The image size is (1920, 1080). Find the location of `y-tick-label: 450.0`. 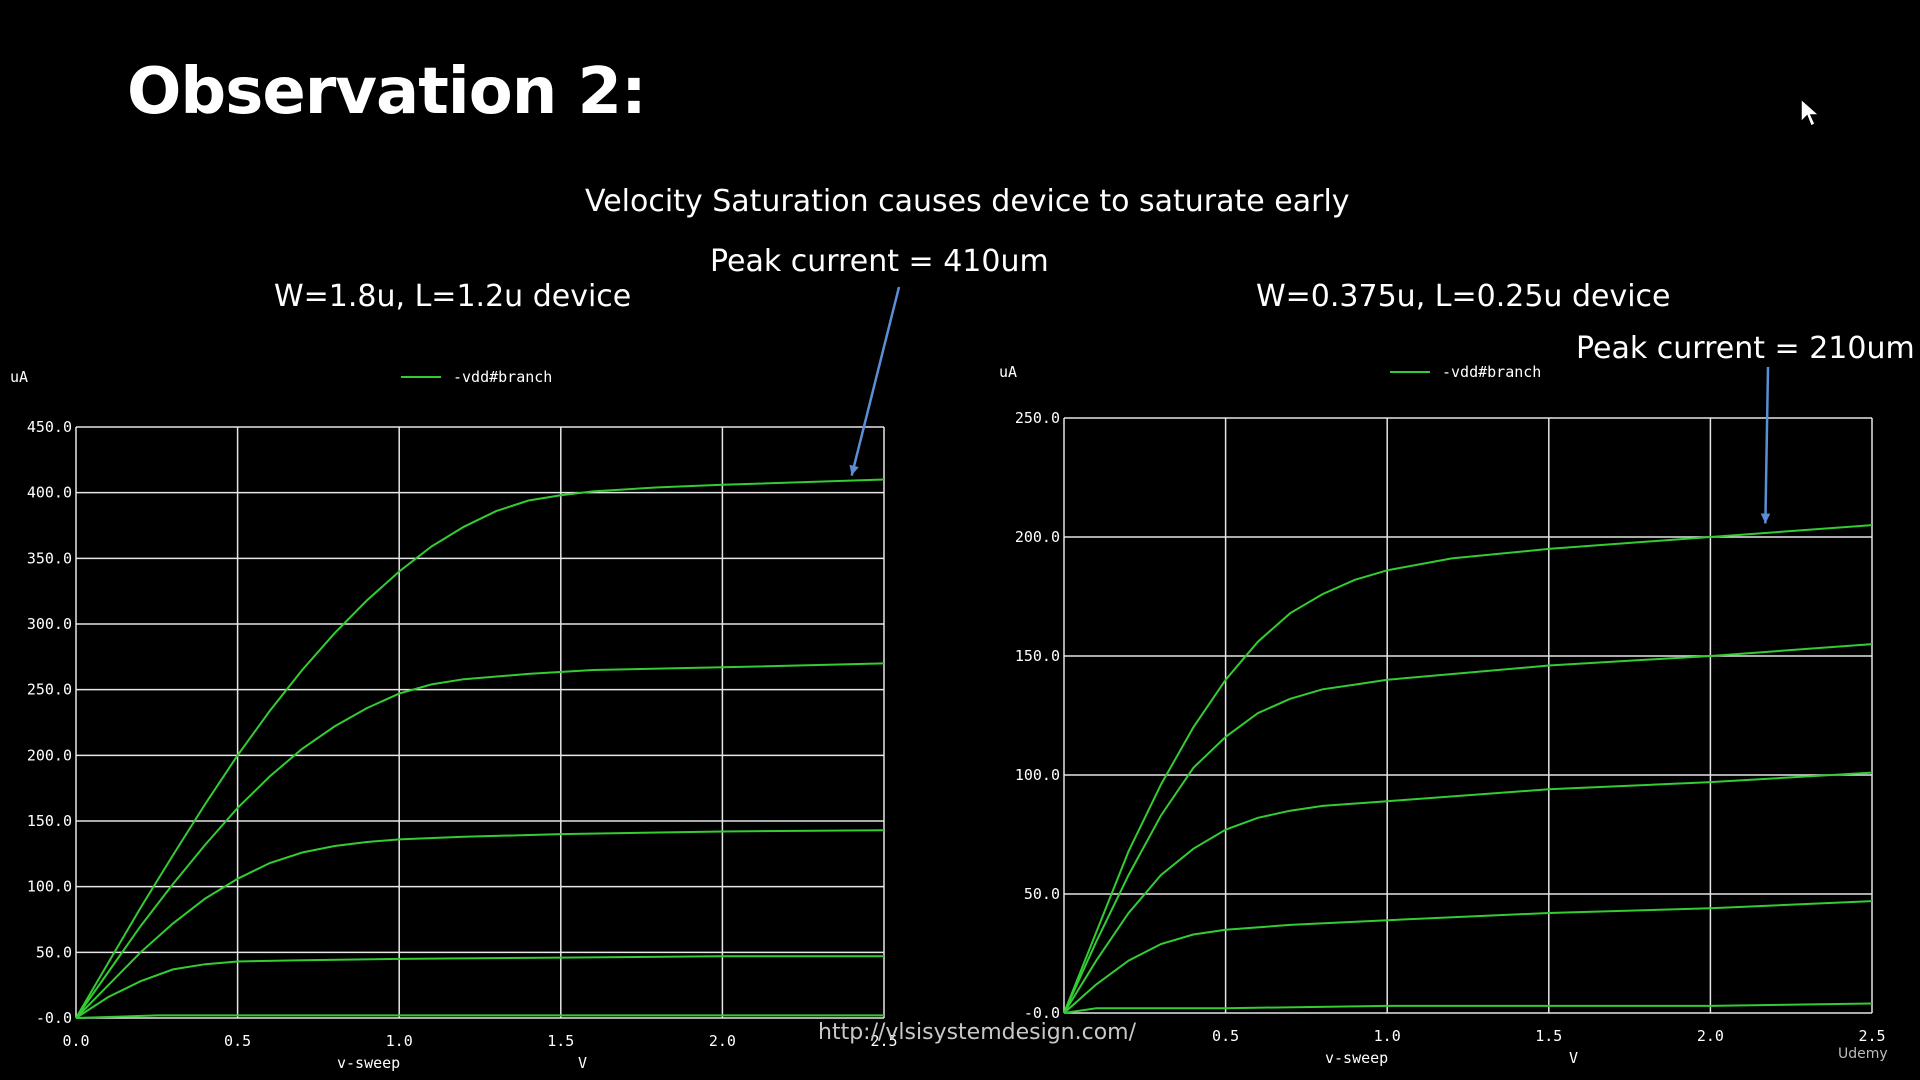

y-tick-label: 450.0 is located at coordinates (49, 427).